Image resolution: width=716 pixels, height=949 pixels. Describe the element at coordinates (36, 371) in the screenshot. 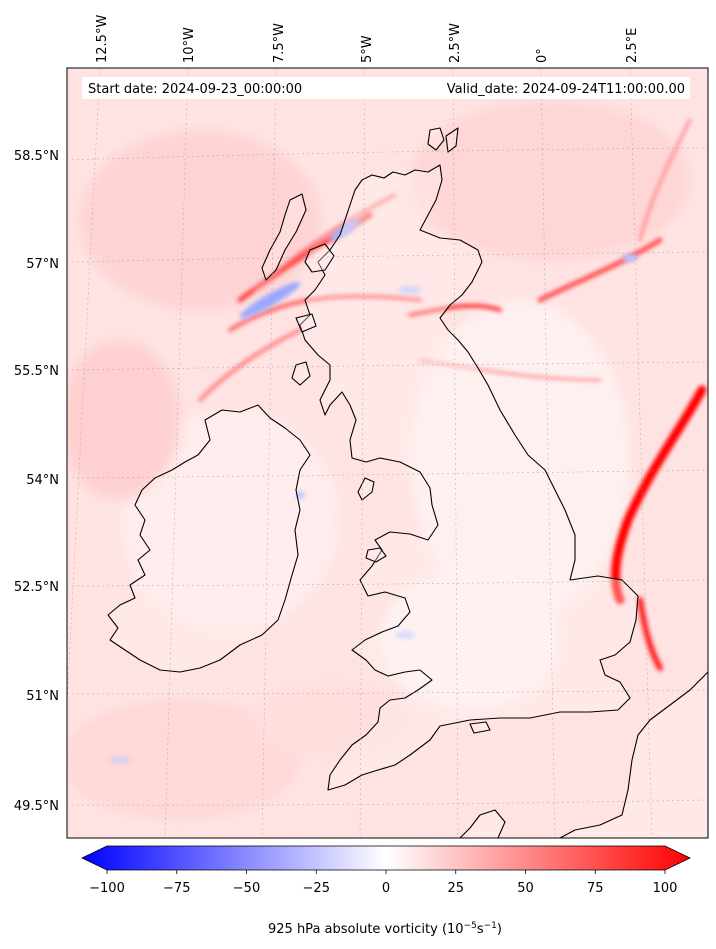

I see `lat-label-55-5n: 55.5°N` at that location.